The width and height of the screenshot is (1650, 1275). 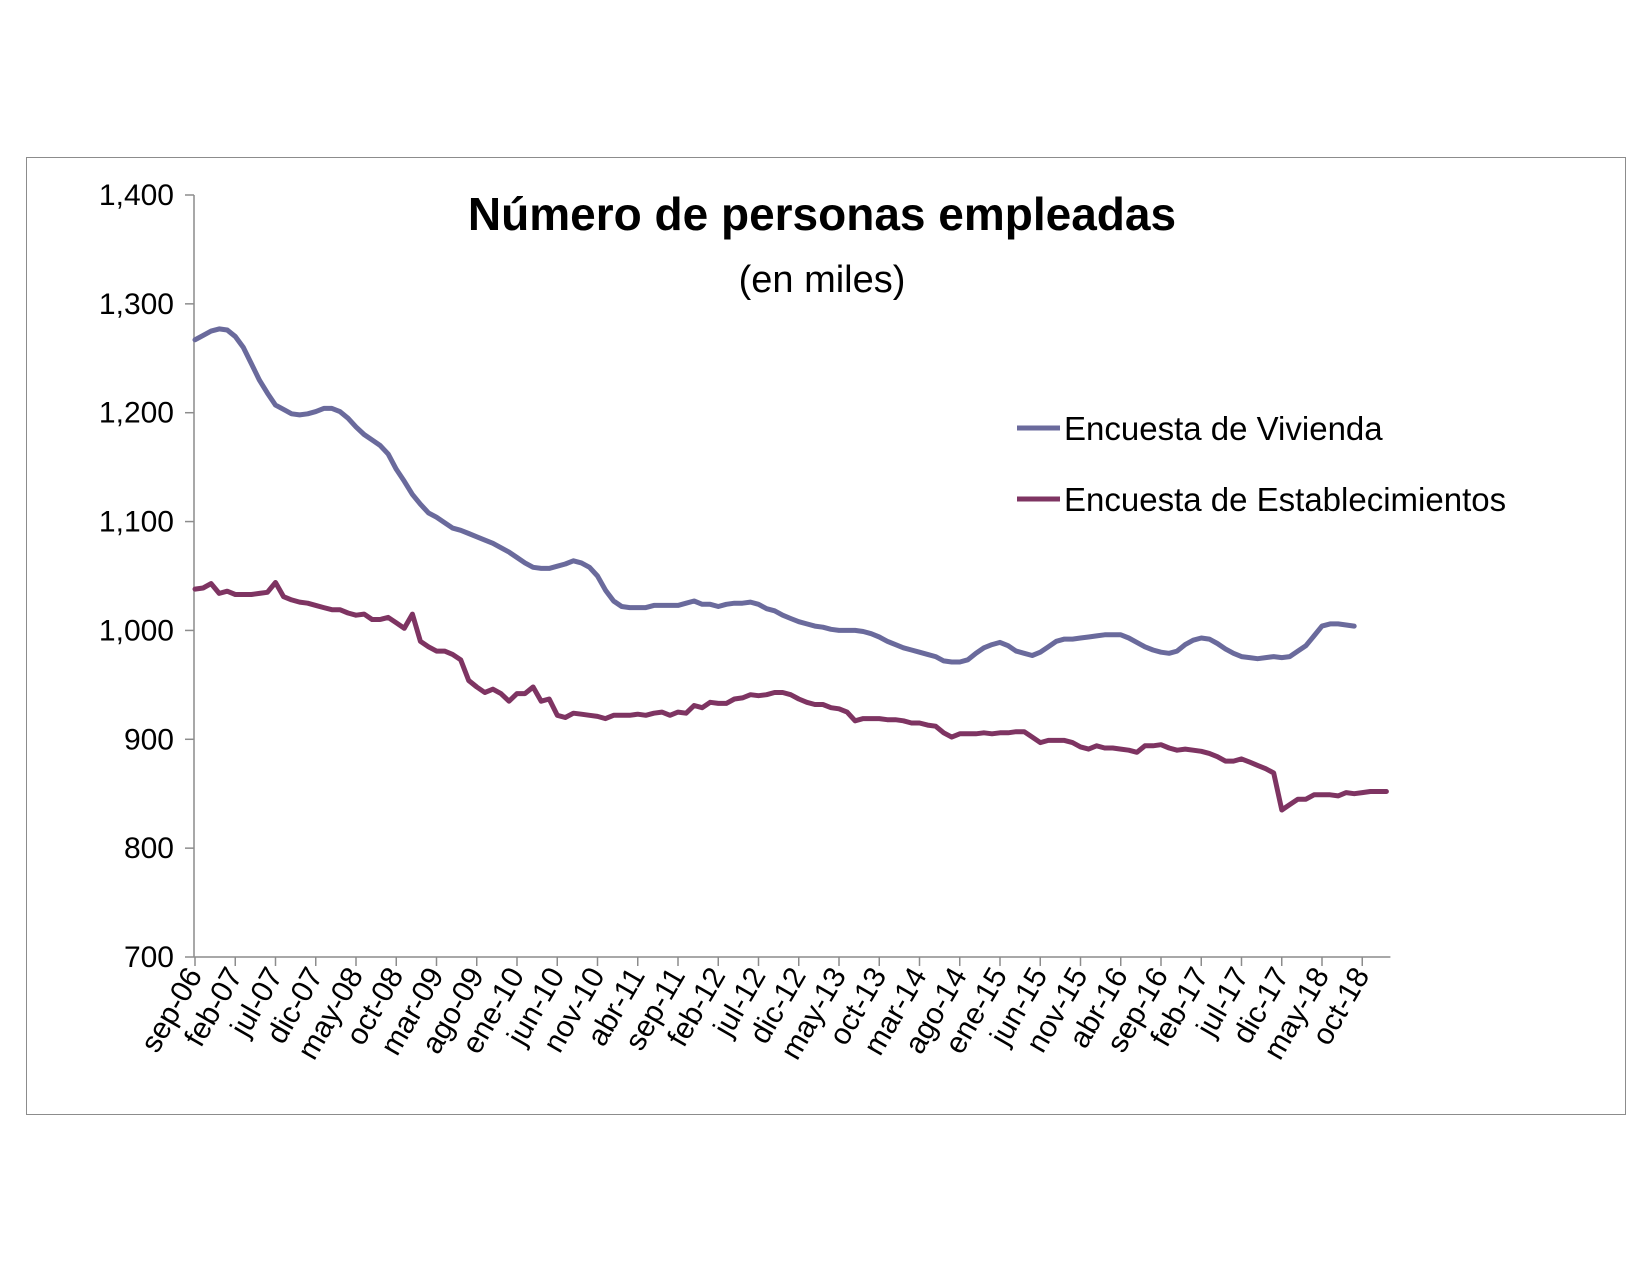 I want to click on y-tick-label: 900, so click(x=149, y=739).